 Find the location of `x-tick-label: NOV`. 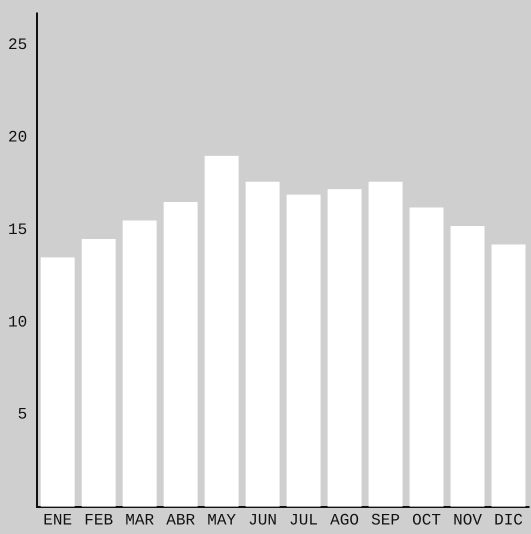

x-tick-label: NOV is located at coordinates (467, 521).